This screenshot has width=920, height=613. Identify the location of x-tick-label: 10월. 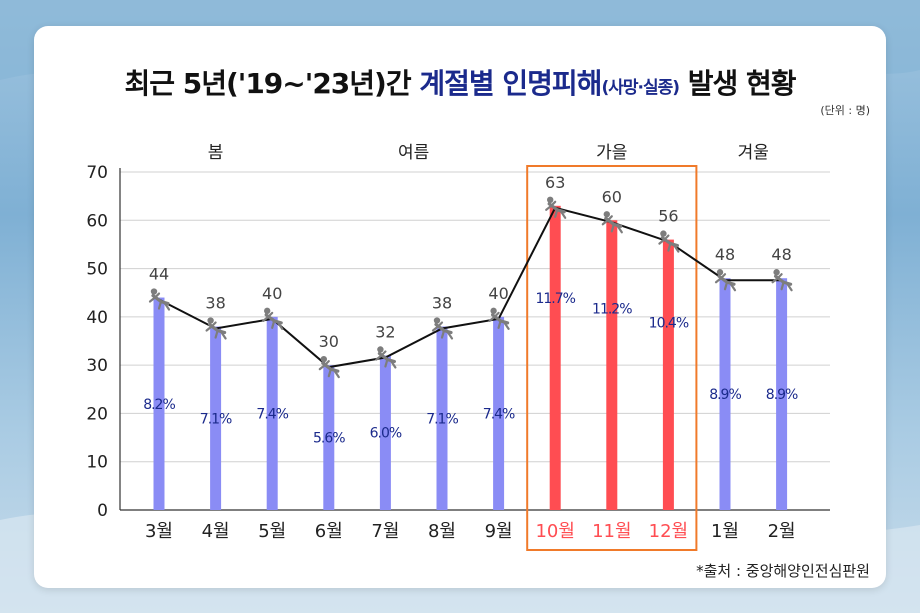
(554, 531).